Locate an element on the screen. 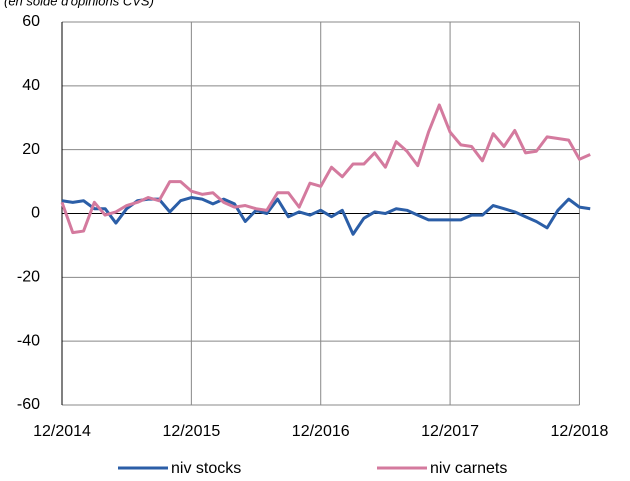 This screenshot has width=630, height=481. y-tick-label: -40 is located at coordinates (28, 340).